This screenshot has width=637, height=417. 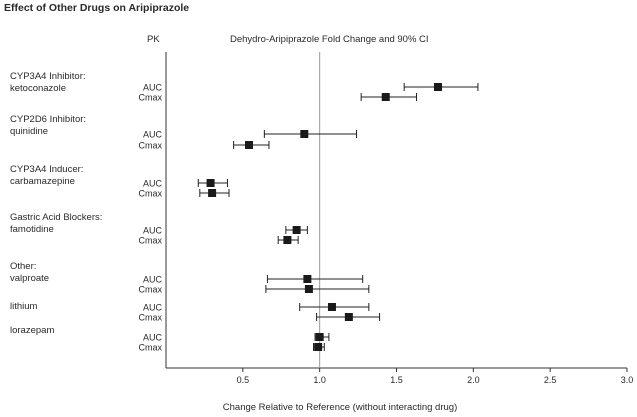 I want to click on group-label: CYP3A4 Inhibitor:, so click(x=48, y=76).